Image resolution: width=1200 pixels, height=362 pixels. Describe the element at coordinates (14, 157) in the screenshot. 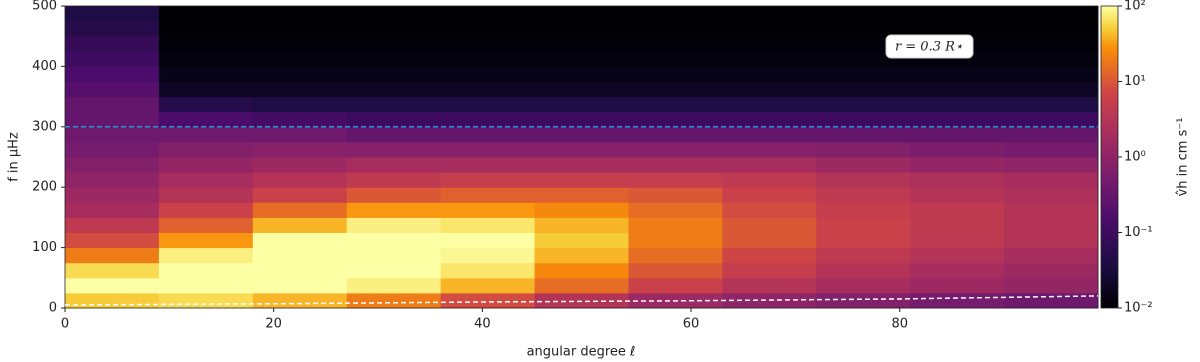

I see `y-axis-label: f in μHz` at that location.